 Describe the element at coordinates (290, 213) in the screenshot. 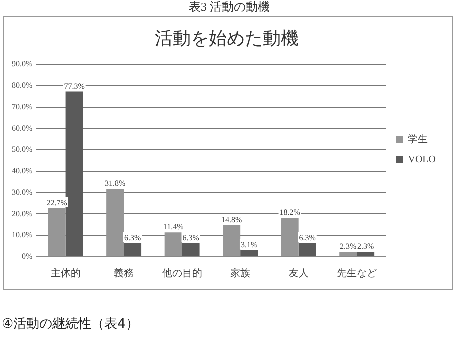

I see `data-label: 18.2%` at that location.